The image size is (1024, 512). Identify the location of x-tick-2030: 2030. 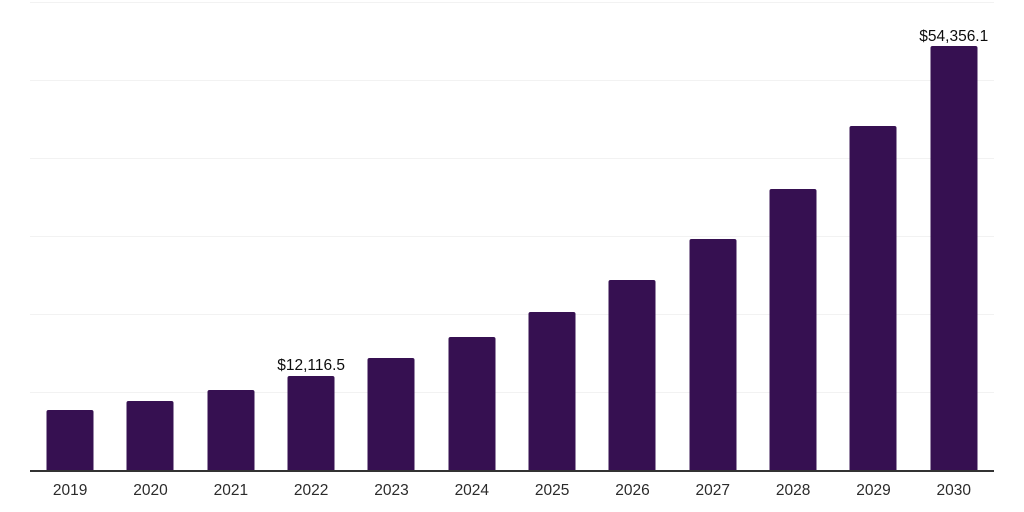
(954, 490).